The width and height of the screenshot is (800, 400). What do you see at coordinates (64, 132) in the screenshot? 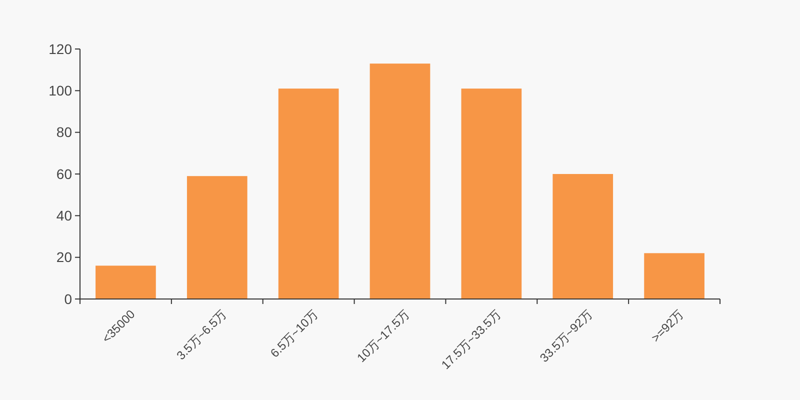
I see `y-tick-label: 80` at bounding box center [64, 132].